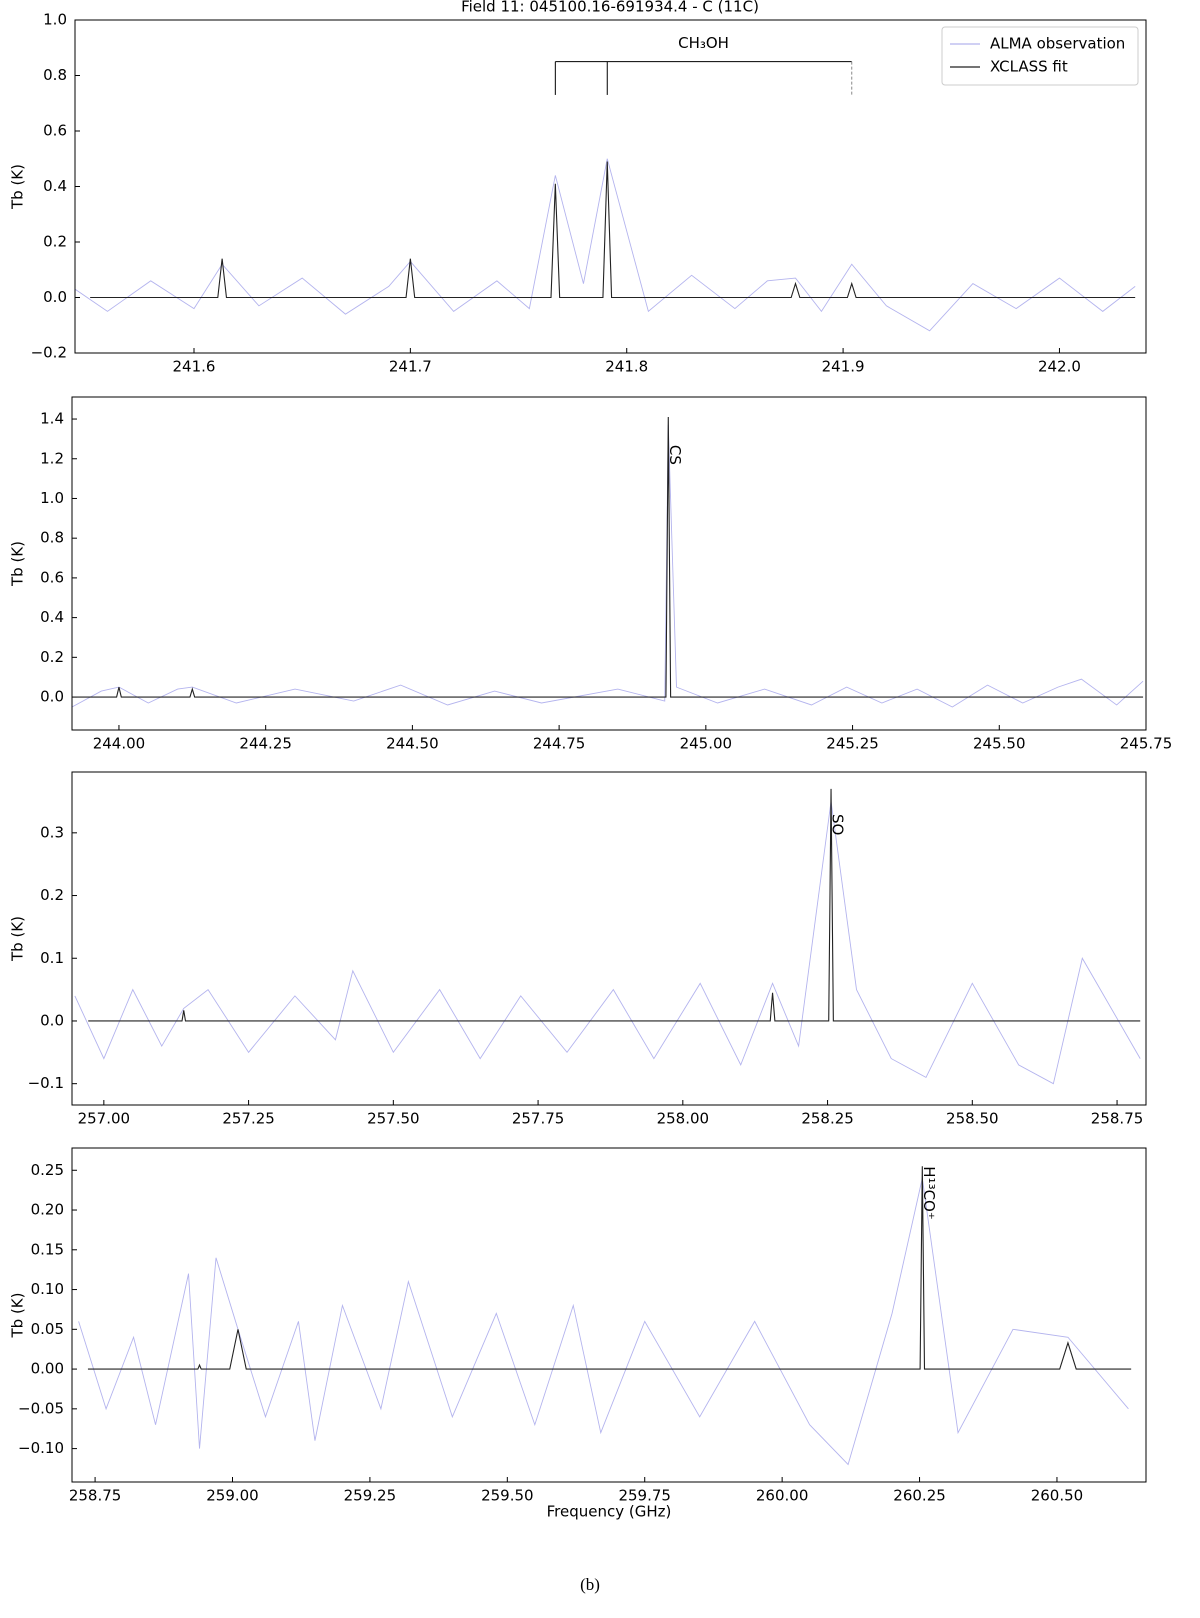  Describe the element at coordinates (507, 1496) in the screenshot. I see `x-tick-label: 259.50` at that location.